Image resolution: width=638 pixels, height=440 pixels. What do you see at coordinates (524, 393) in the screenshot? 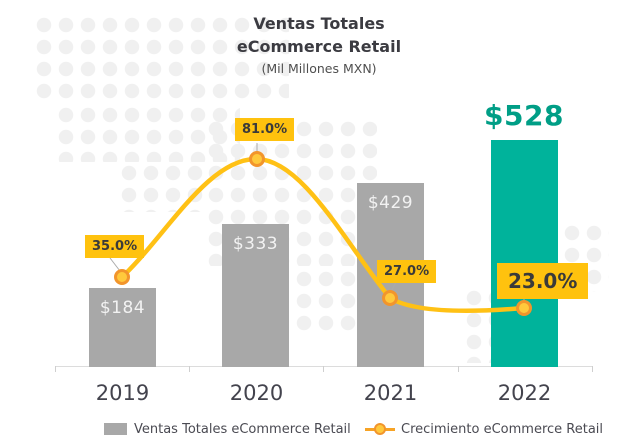
I see `x-axis-label-2022: 2022` at bounding box center [524, 393].